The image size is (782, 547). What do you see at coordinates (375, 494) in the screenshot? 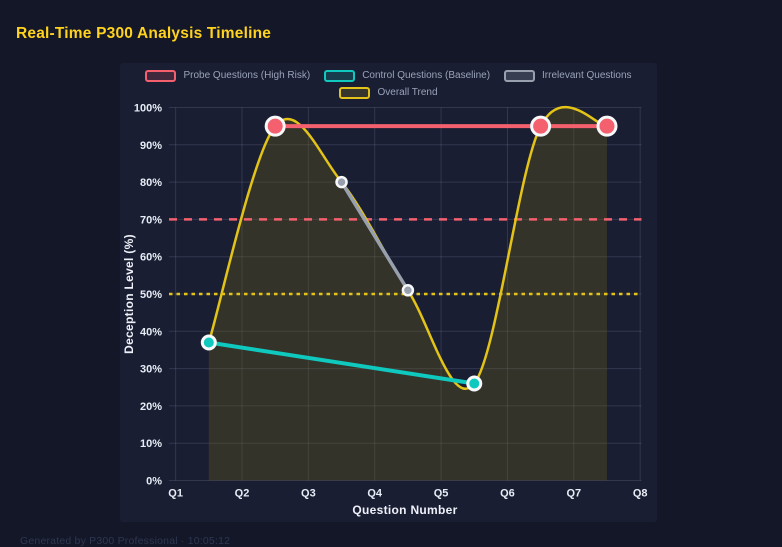
I see `x-tick-label: Q4` at bounding box center [375, 494].